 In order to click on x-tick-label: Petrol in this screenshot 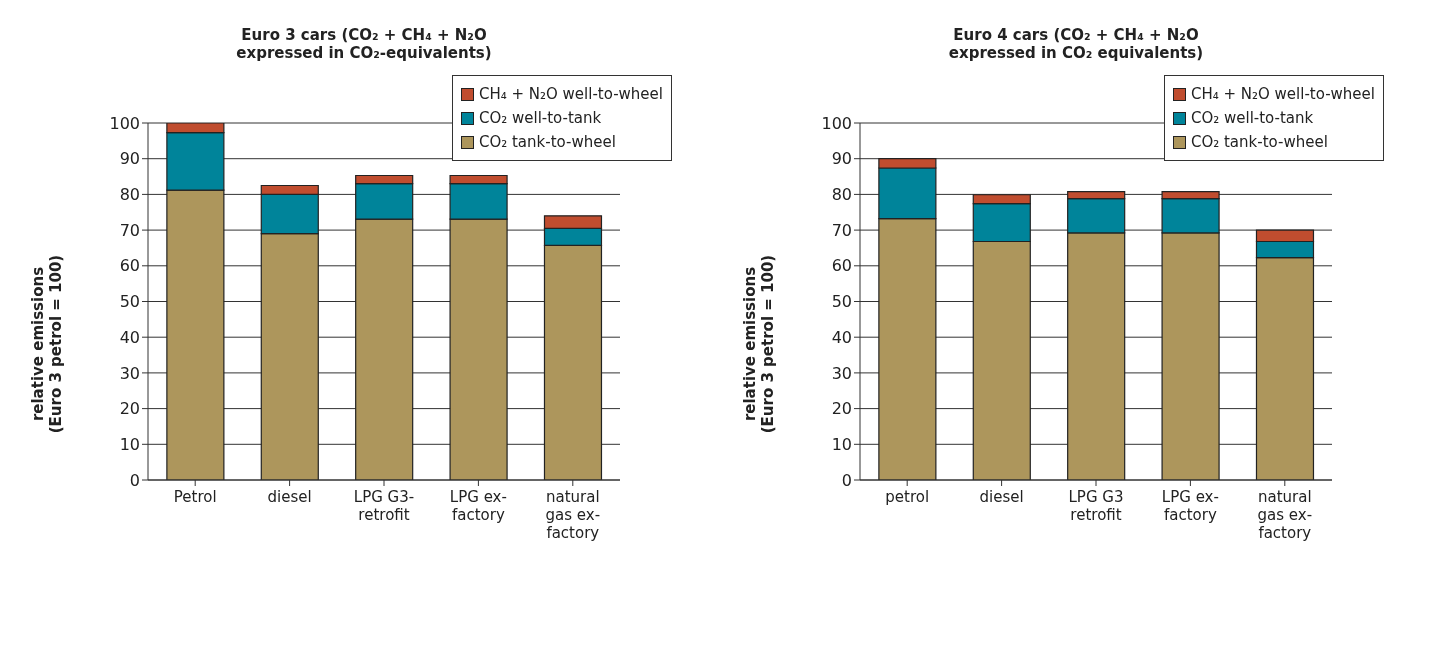, I will do `click(195, 497)`.